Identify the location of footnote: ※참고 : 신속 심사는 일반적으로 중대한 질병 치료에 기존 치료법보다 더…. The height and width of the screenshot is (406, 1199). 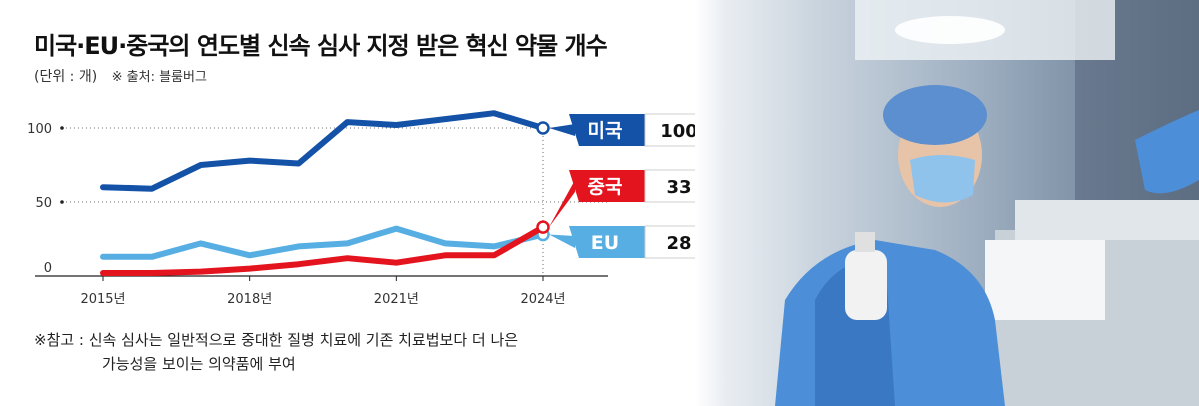
(276, 352).